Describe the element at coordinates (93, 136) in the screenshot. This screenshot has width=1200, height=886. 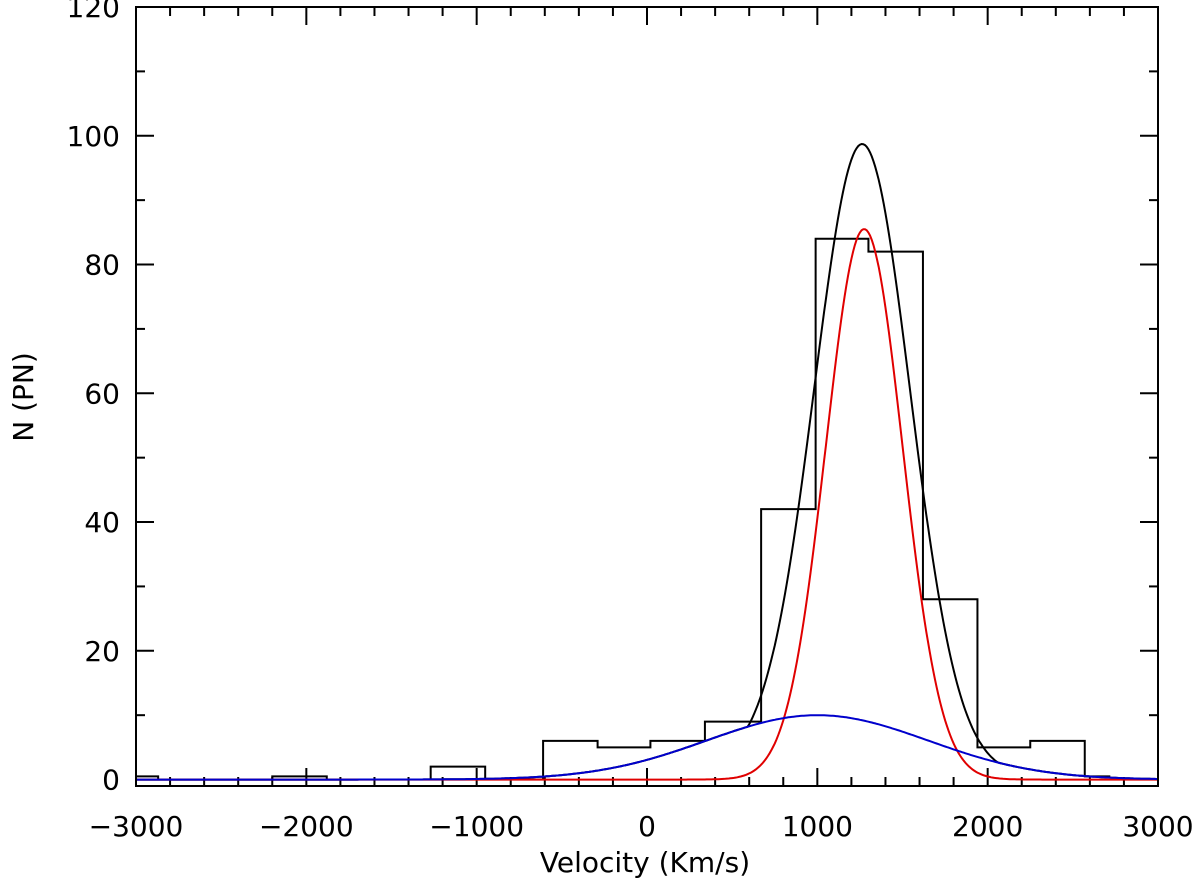
I see `y-tick-label: 100` at that location.